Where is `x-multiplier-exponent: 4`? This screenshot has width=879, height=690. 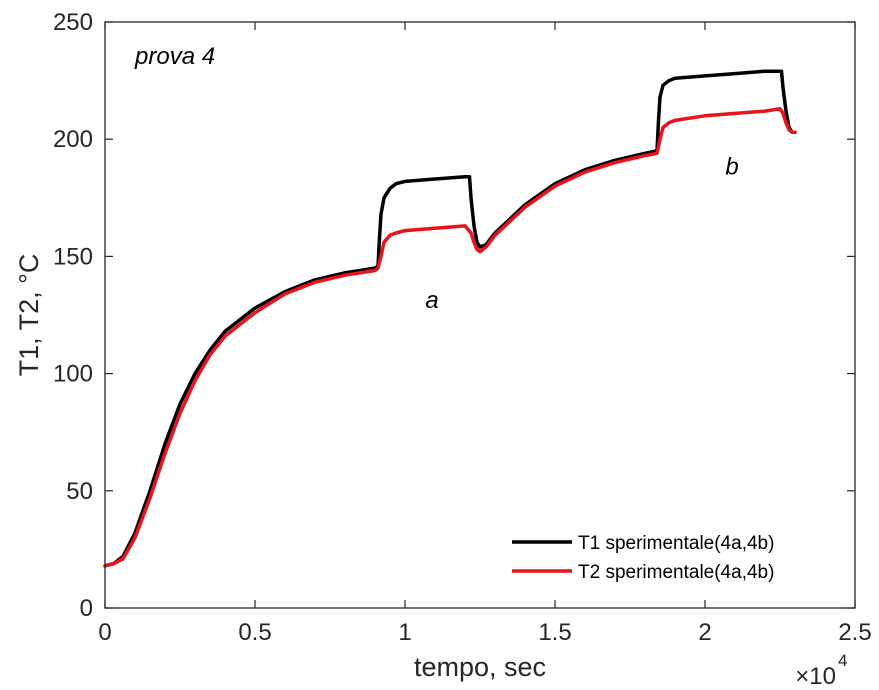
x-multiplier-exponent: 4 is located at coordinates (842, 660).